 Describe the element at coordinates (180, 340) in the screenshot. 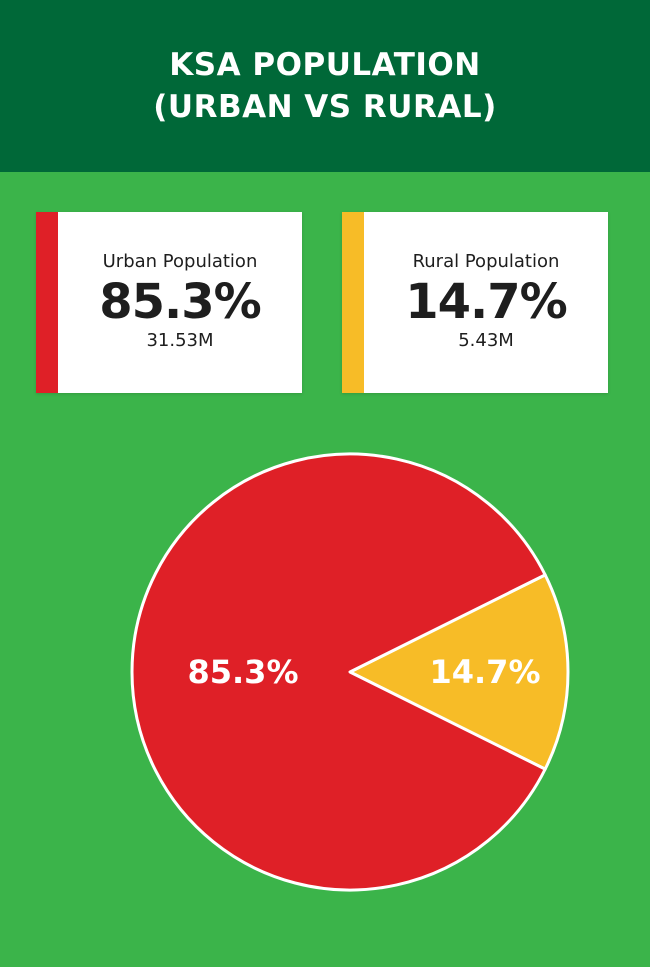

I see `urban-card-count: 31.53M` at that location.